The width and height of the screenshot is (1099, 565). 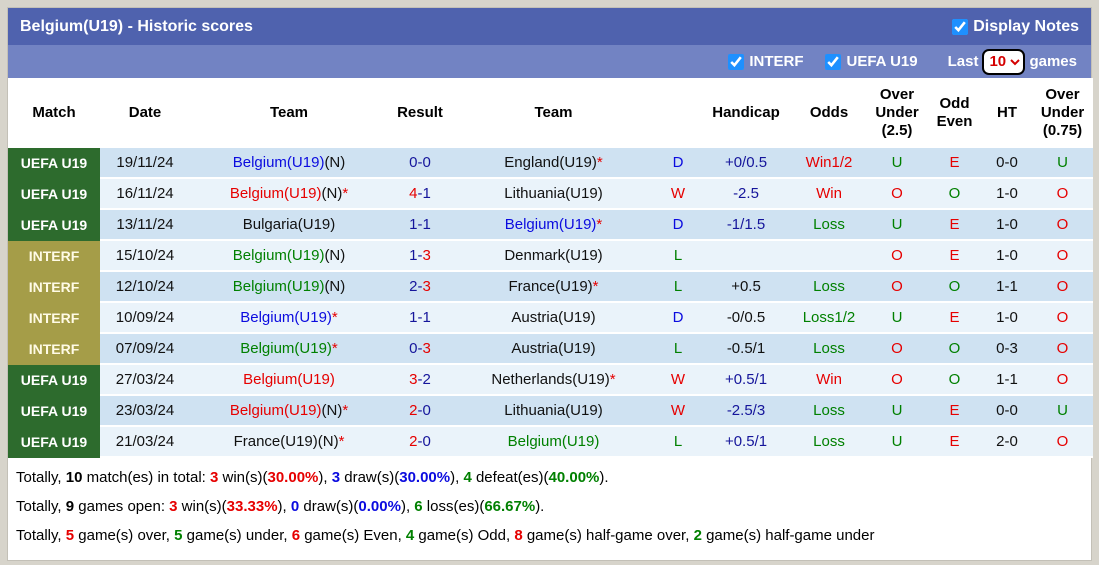 What do you see at coordinates (746, 224) in the screenshot?
I see `handicap-value: -1/1.5` at bounding box center [746, 224].